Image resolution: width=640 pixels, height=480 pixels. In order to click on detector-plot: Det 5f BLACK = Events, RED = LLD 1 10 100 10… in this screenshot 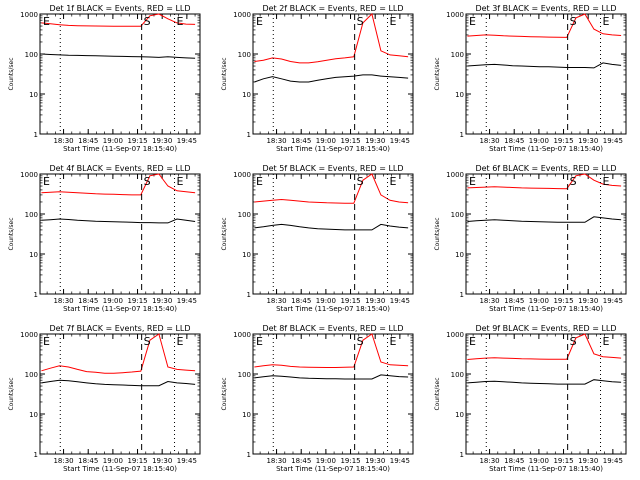, I will do `click(317, 238)`.